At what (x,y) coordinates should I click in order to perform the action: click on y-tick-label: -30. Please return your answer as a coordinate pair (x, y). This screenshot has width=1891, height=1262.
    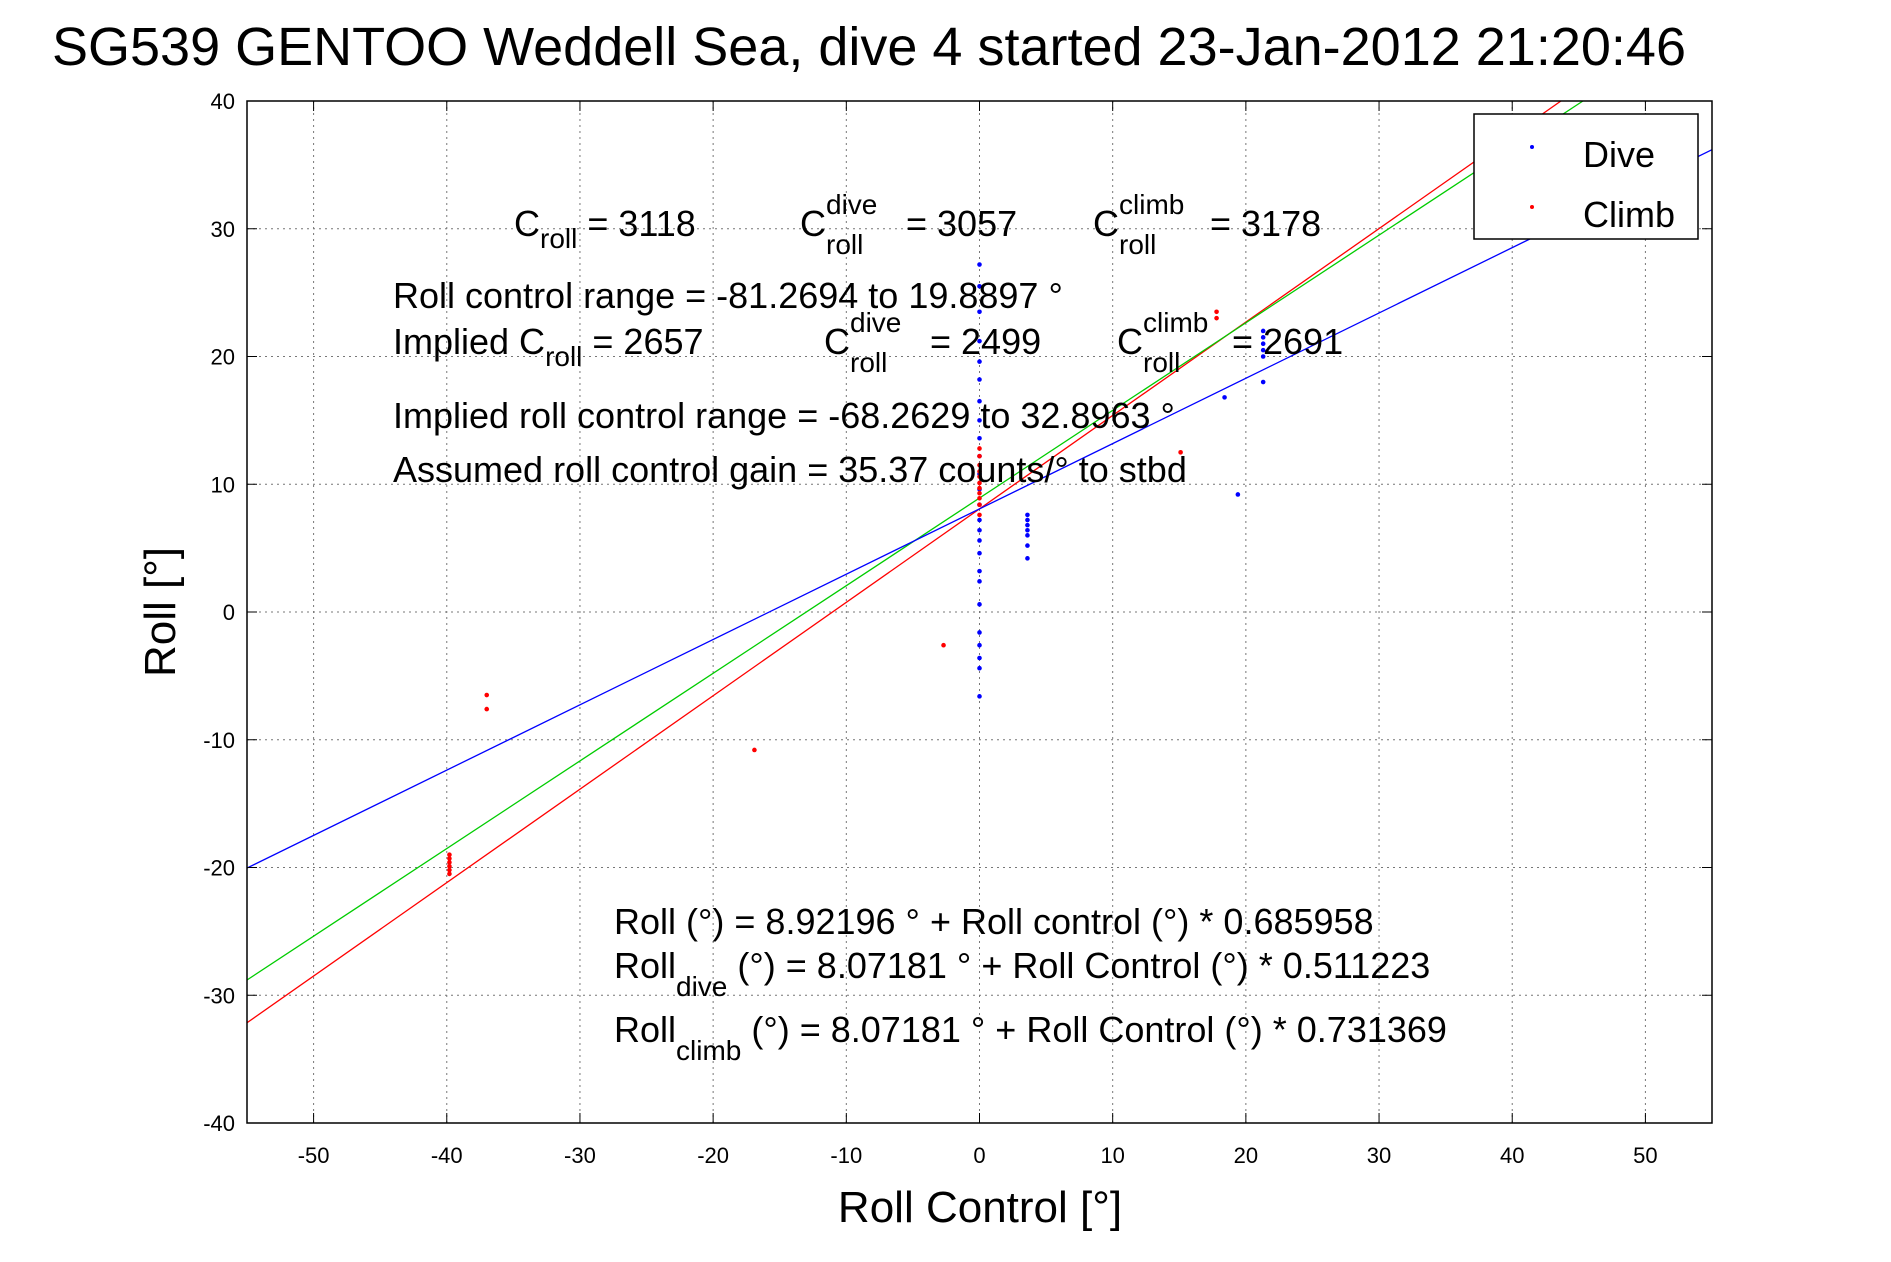
    Looking at the image, I should click on (219, 995).